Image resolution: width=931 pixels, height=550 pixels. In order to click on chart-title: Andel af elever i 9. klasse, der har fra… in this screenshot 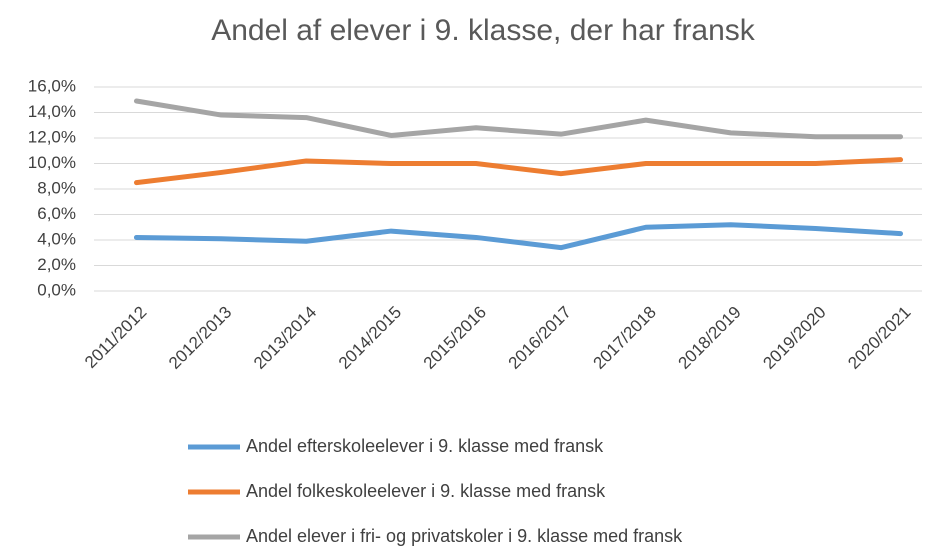, I will do `click(483, 30)`.